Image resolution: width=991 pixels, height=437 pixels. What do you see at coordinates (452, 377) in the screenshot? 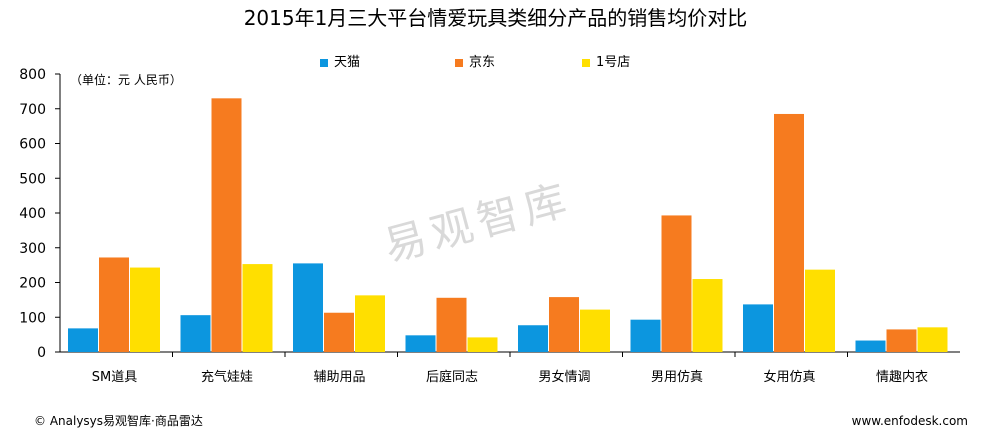
I see `x-tick-label: 后庭同志` at bounding box center [452, 377].